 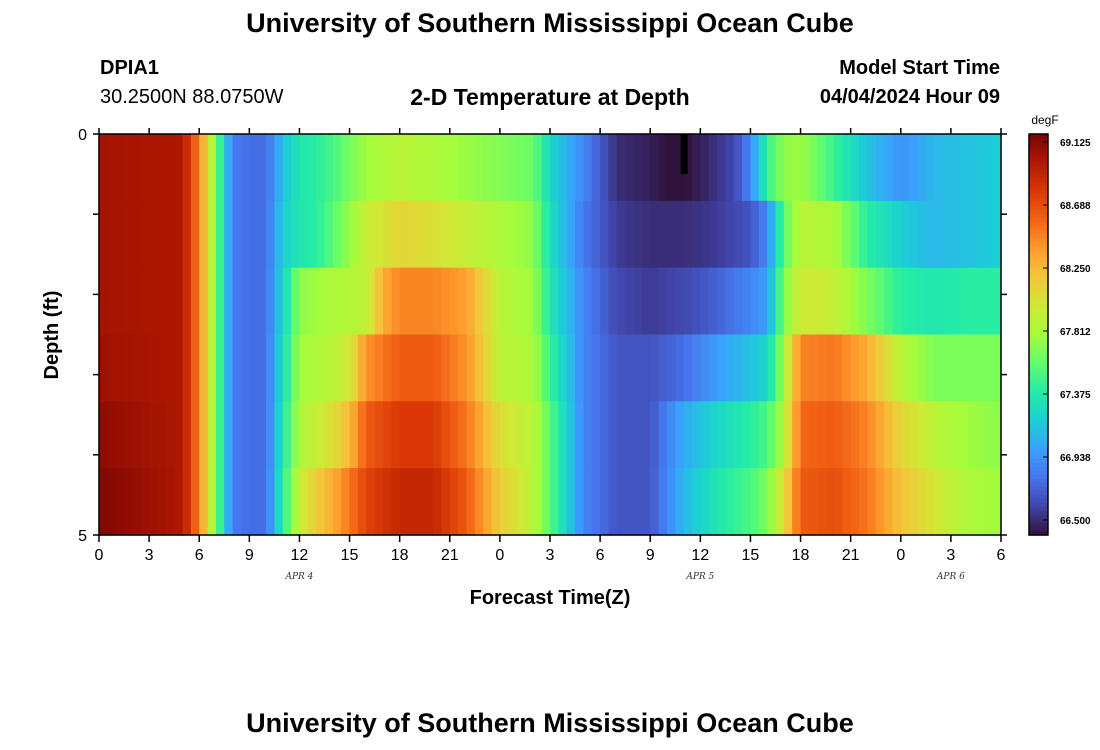 What do you see at coordinates (82, 536) in the screenshot?
I see `y-tick-label: 5` at bounding box center [82, 536].